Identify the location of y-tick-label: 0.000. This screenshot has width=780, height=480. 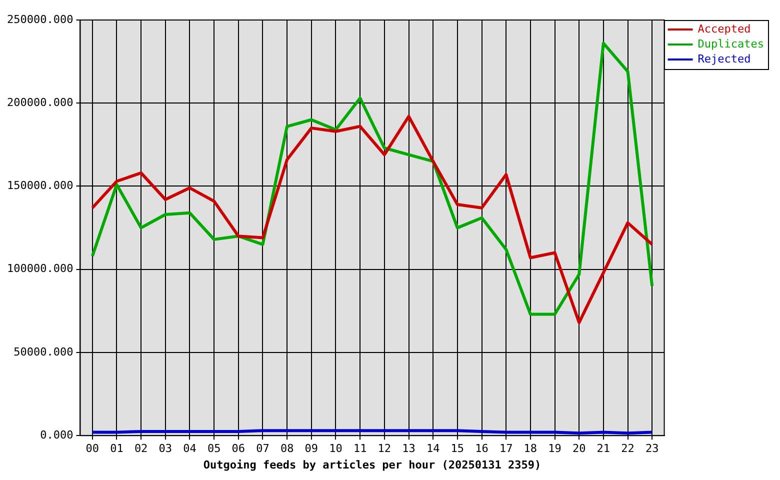
(57, 435).